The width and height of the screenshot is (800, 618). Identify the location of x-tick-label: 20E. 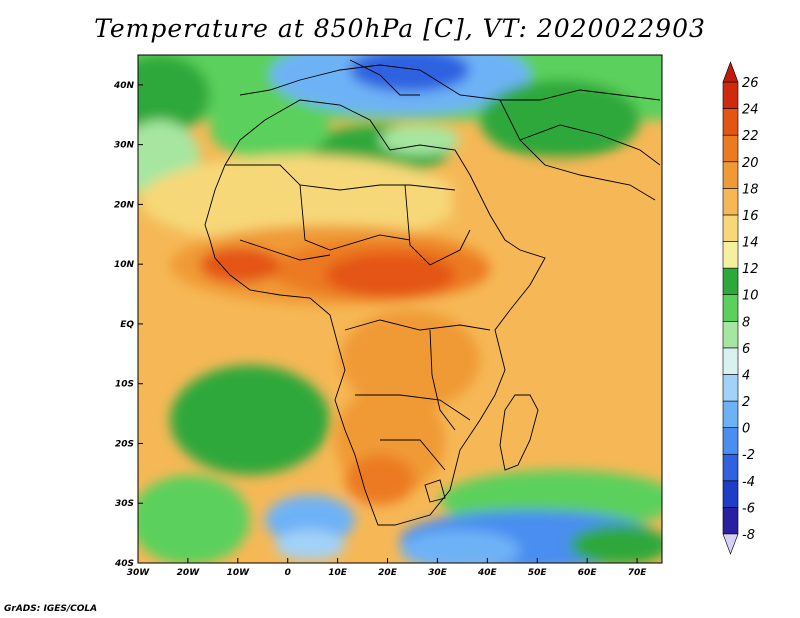
(388, 573).